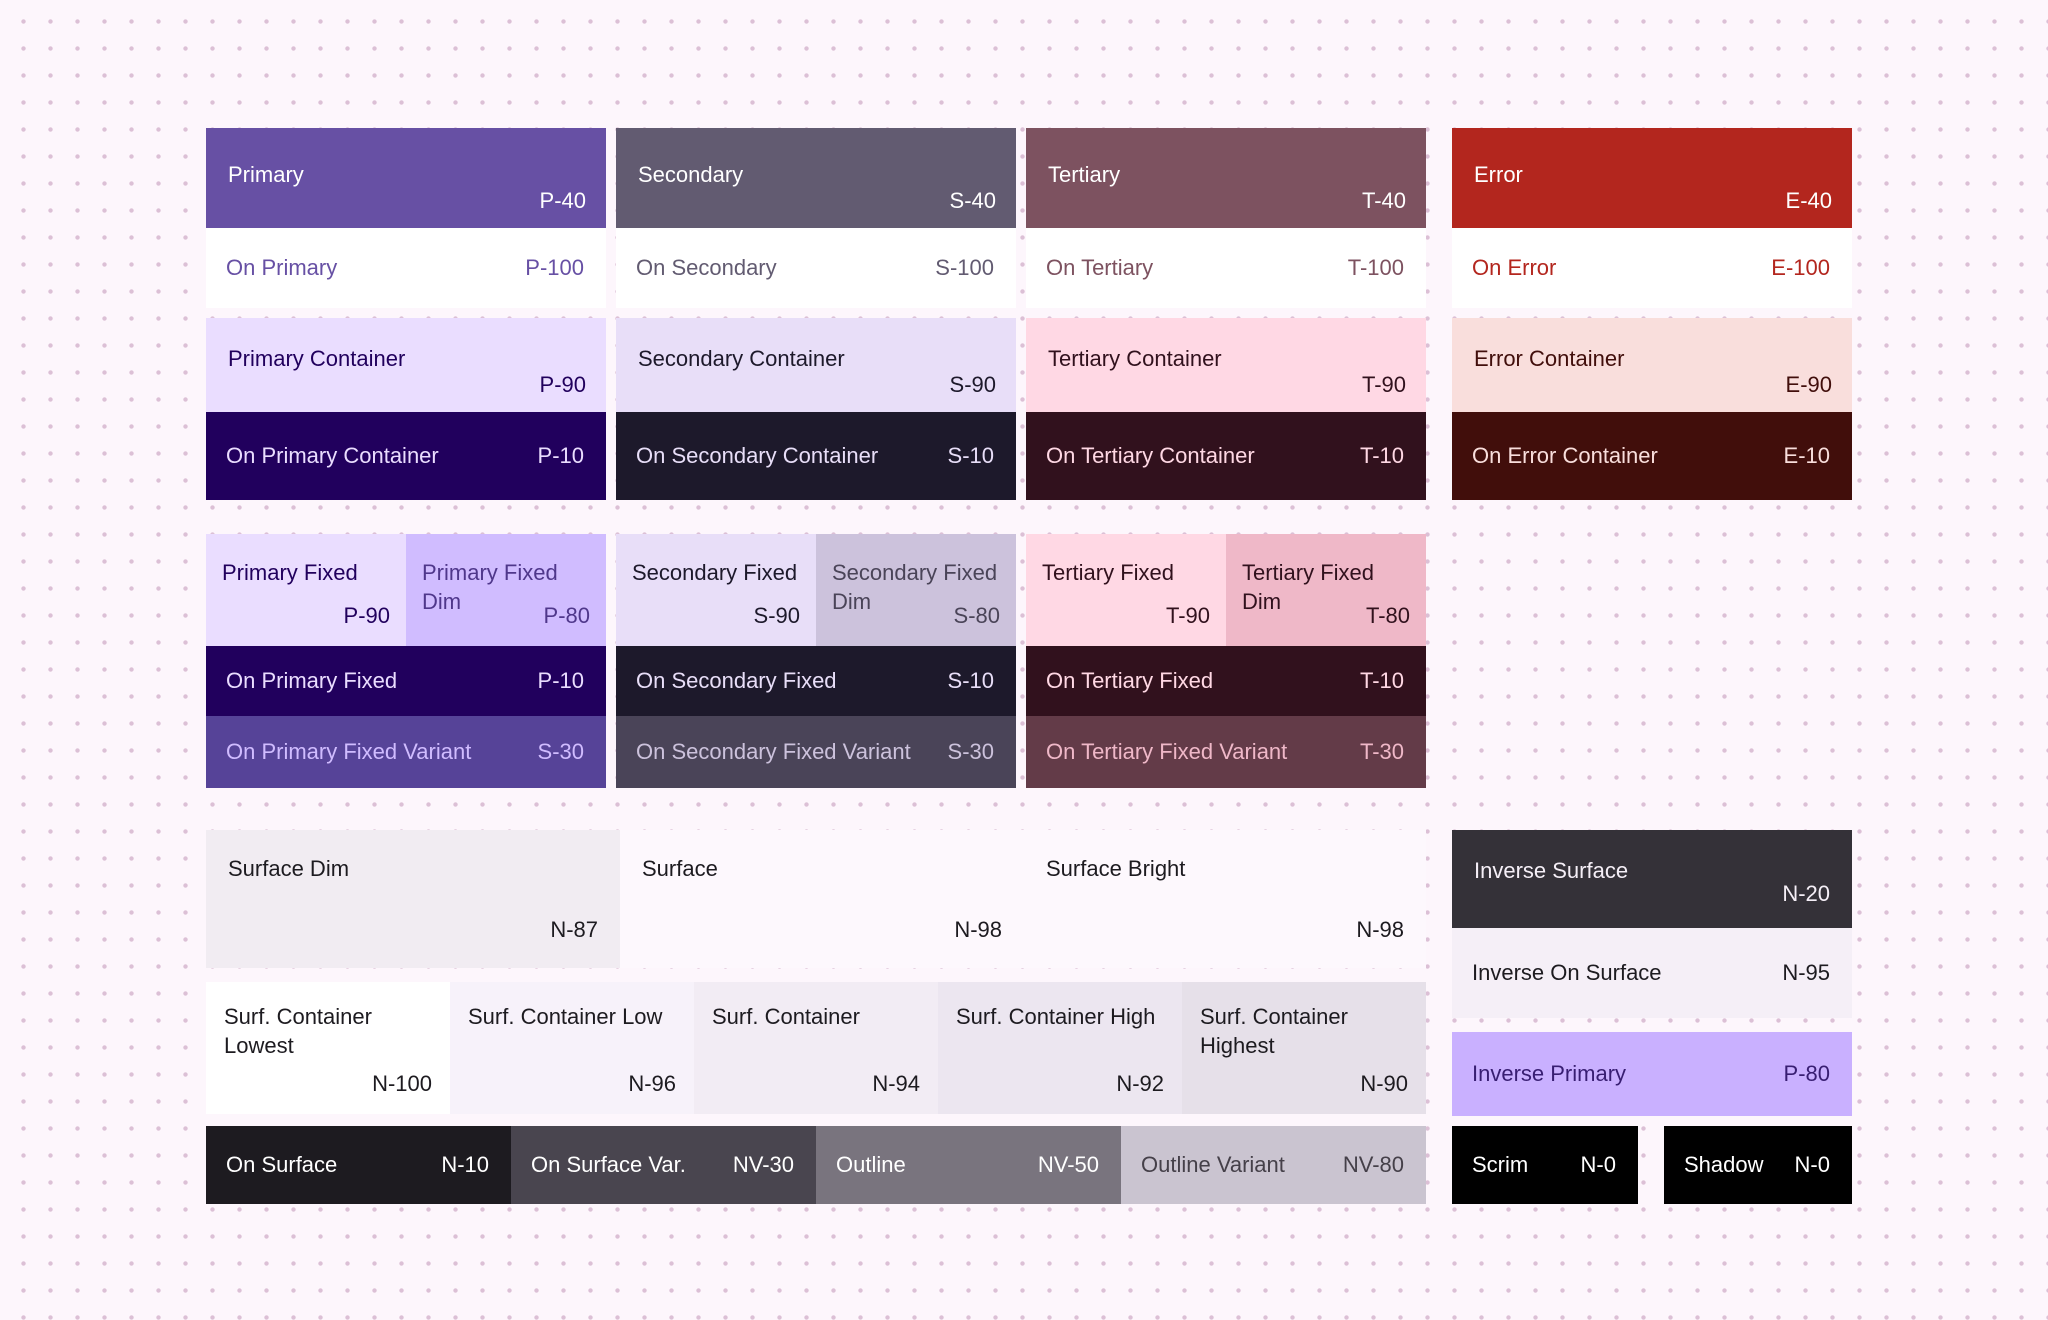 The height and width of the screenshot is (1320, 2048). What do you see at coordinates (1806, 973) in the screenshot?
I see `swatch-tone: N-95` at bounding box center [1806, 973].